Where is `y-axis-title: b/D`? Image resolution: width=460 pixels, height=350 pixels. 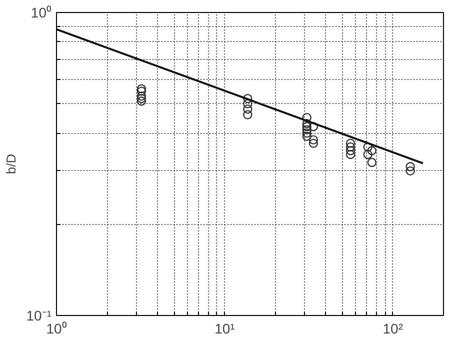 y-axis-title: b/D is located at coordinates (10, 164).